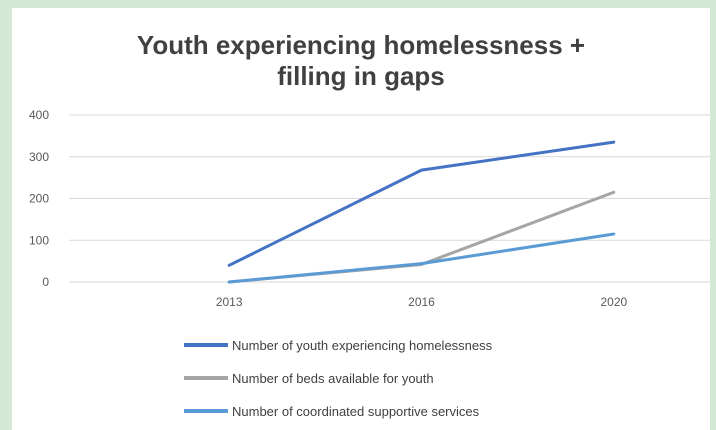 The width and height of the screenshot is (716, 430). Describe the element at coordinates (421, 302) in the screenshot. I see `x-tick-label-2016: 2016` at that location.